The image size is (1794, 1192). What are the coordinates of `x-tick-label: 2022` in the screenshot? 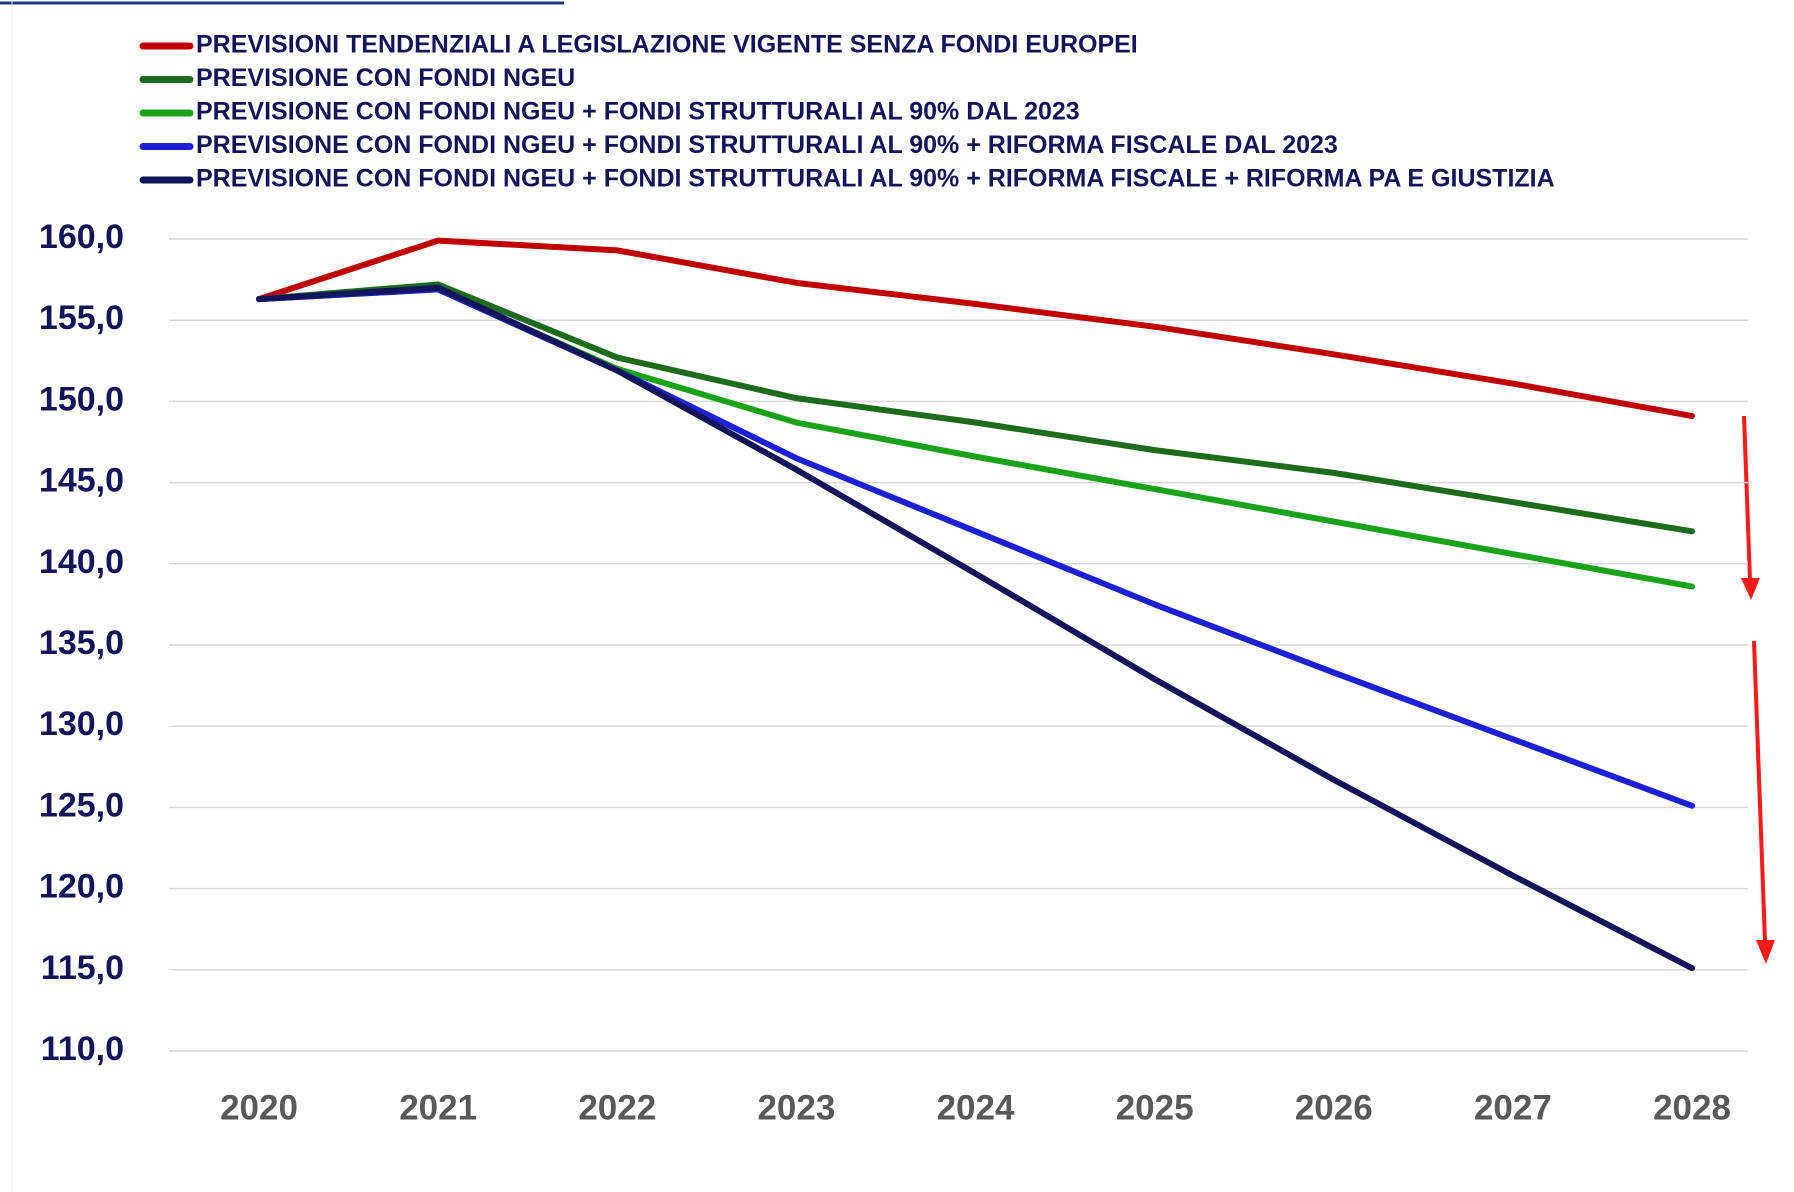 It's located at (617, 1107).